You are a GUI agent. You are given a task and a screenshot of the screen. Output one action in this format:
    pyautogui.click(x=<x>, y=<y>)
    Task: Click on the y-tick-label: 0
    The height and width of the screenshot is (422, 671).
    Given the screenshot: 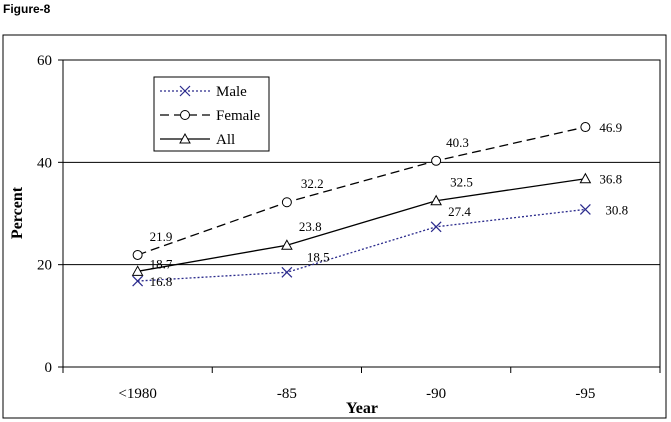 What is the action you would take?
    pyautogui.click(x=49, y=368)
    